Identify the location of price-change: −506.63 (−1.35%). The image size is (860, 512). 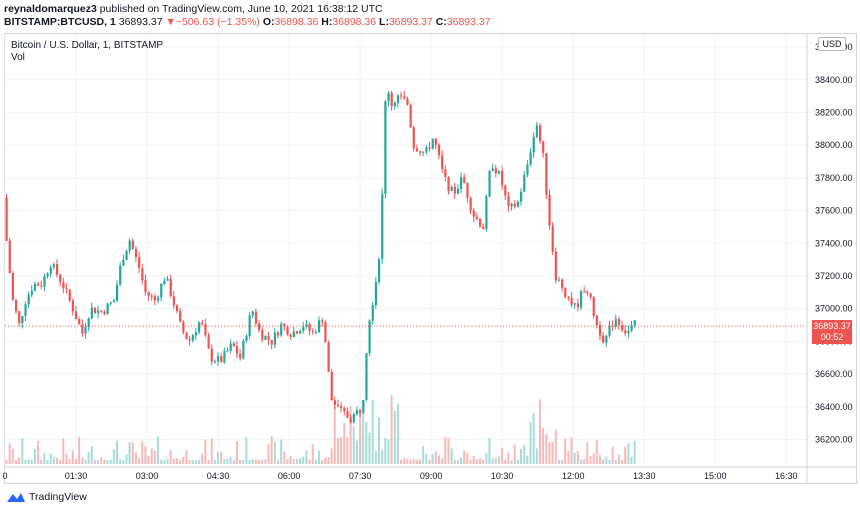
(217, 22).